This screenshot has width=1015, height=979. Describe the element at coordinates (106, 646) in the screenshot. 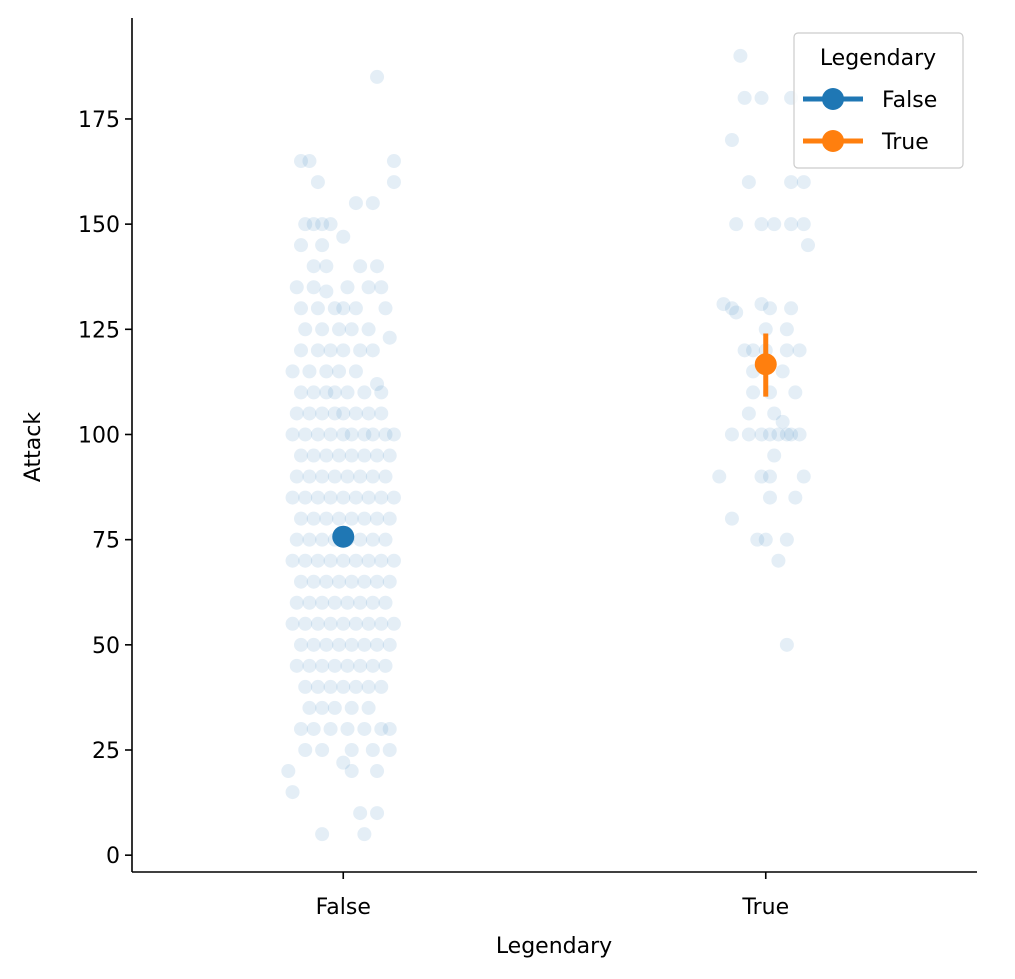

I see `y-tick-label: 50` at that location.